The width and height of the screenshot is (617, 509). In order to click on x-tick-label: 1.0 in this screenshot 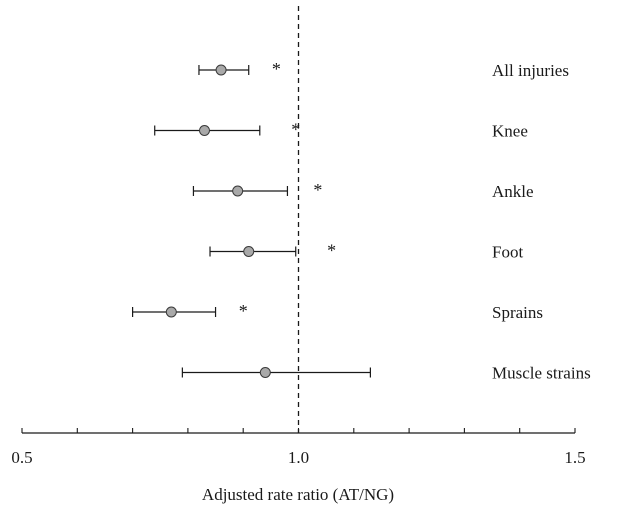, I will do `click(298, 457)`.